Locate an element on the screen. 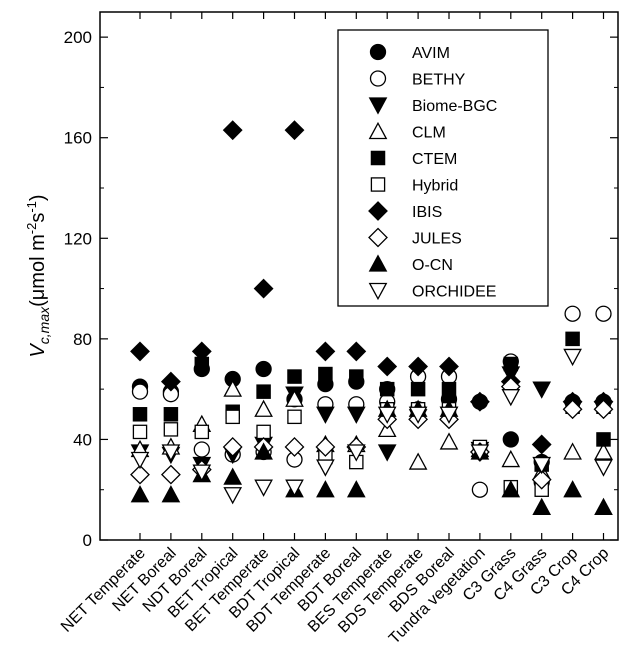 The image size is (635, 668). y-axis-label: Vc,max(μmol m-2s-1) is located at coordinates (38, 275).